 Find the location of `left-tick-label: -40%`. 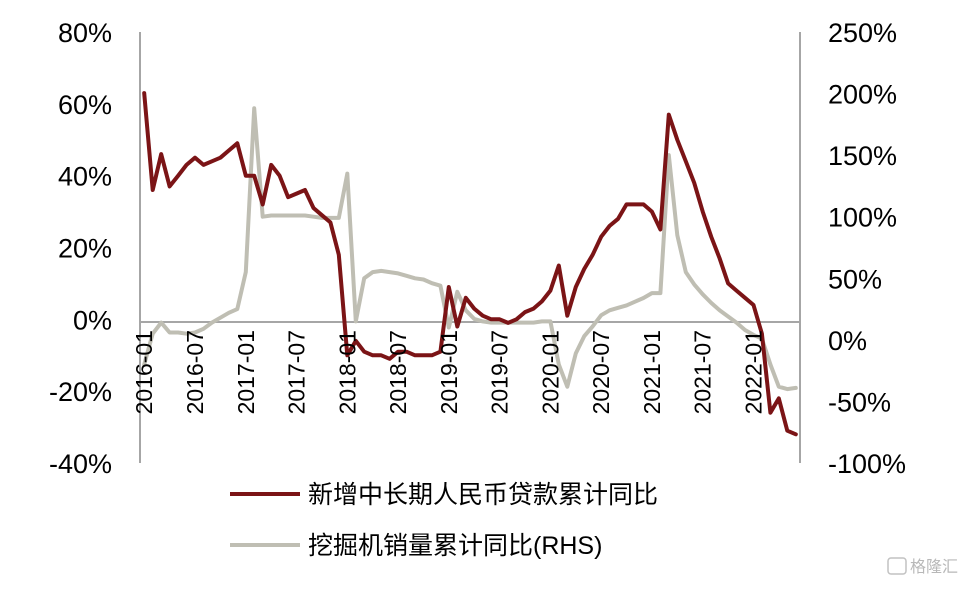

left-tick-label: -40% is located at coordinates (80, 464).